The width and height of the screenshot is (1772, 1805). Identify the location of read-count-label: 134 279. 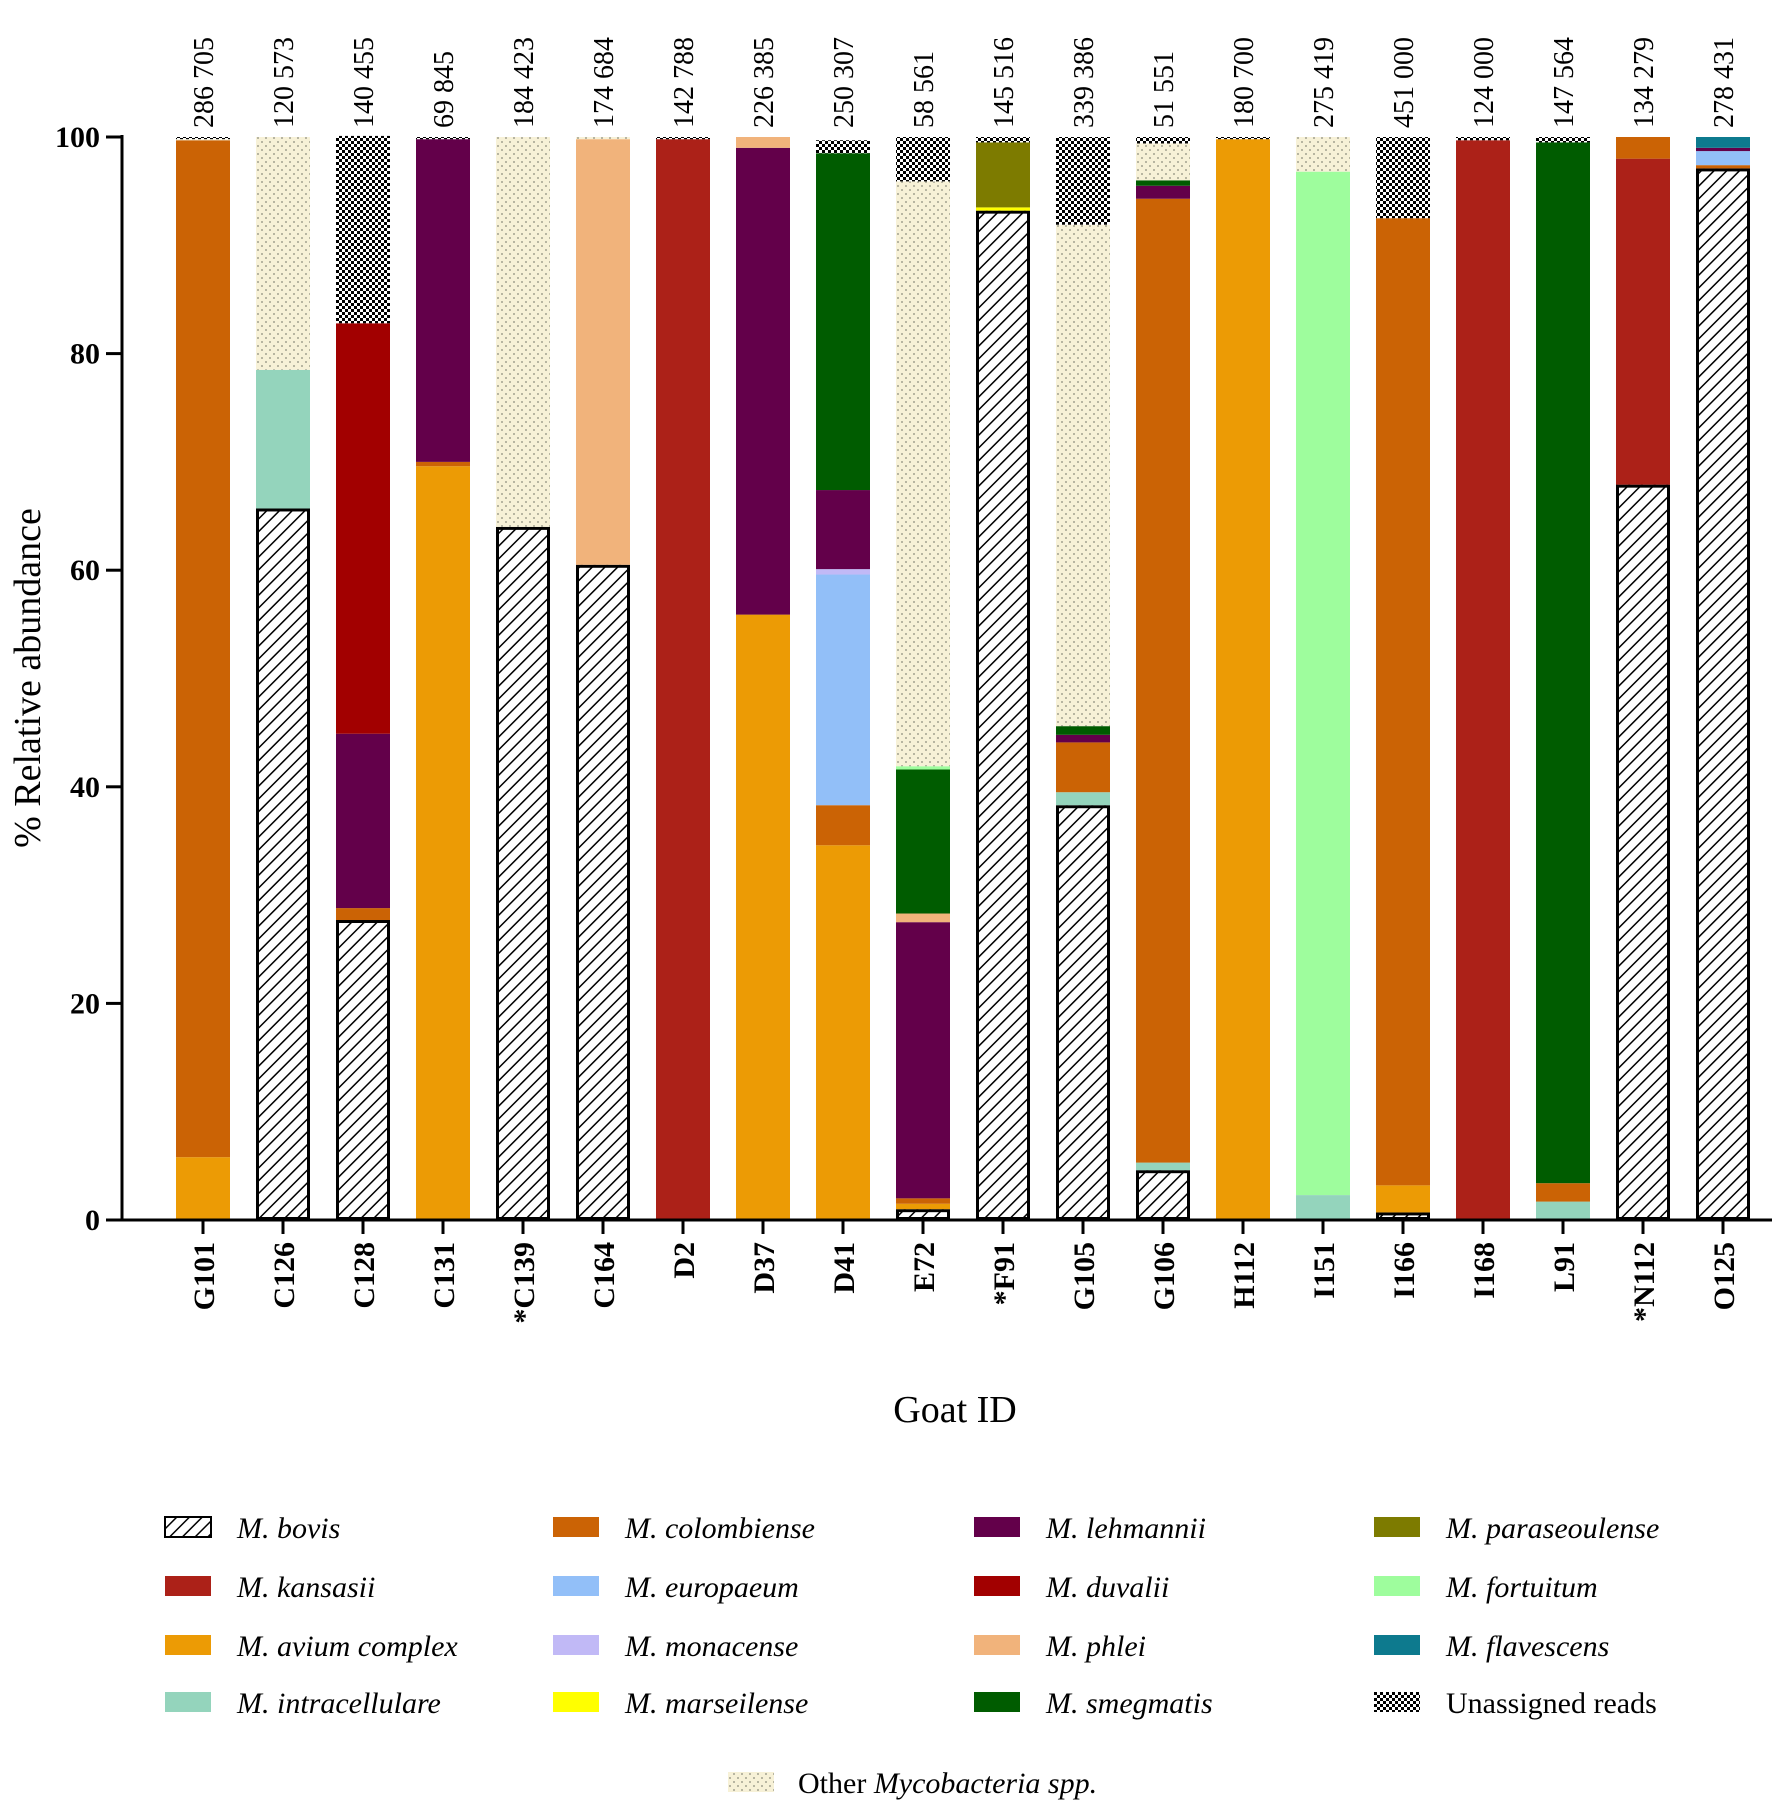
(1644, 82).